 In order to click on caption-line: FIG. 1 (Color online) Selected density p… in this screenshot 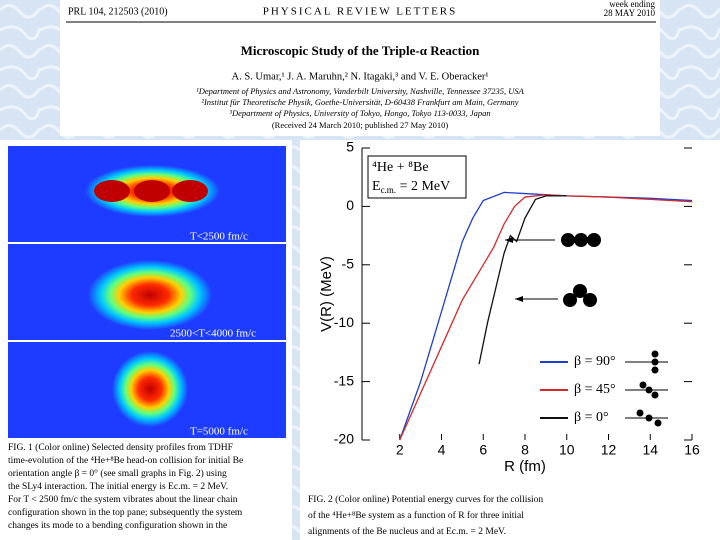, I will do `click(120, 447)`.